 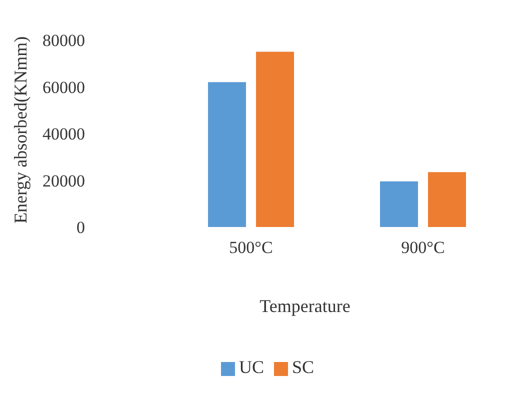 I want to click on y-tick-label: 80000, so click(x=63, y=40).